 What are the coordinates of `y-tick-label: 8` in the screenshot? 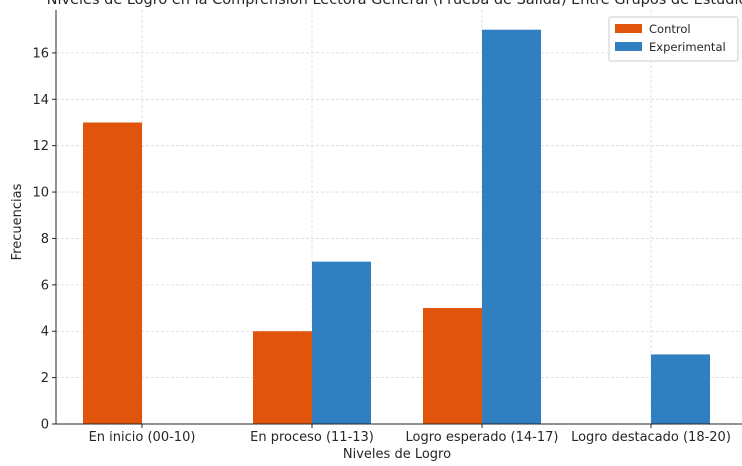 It's located at (45, 239).